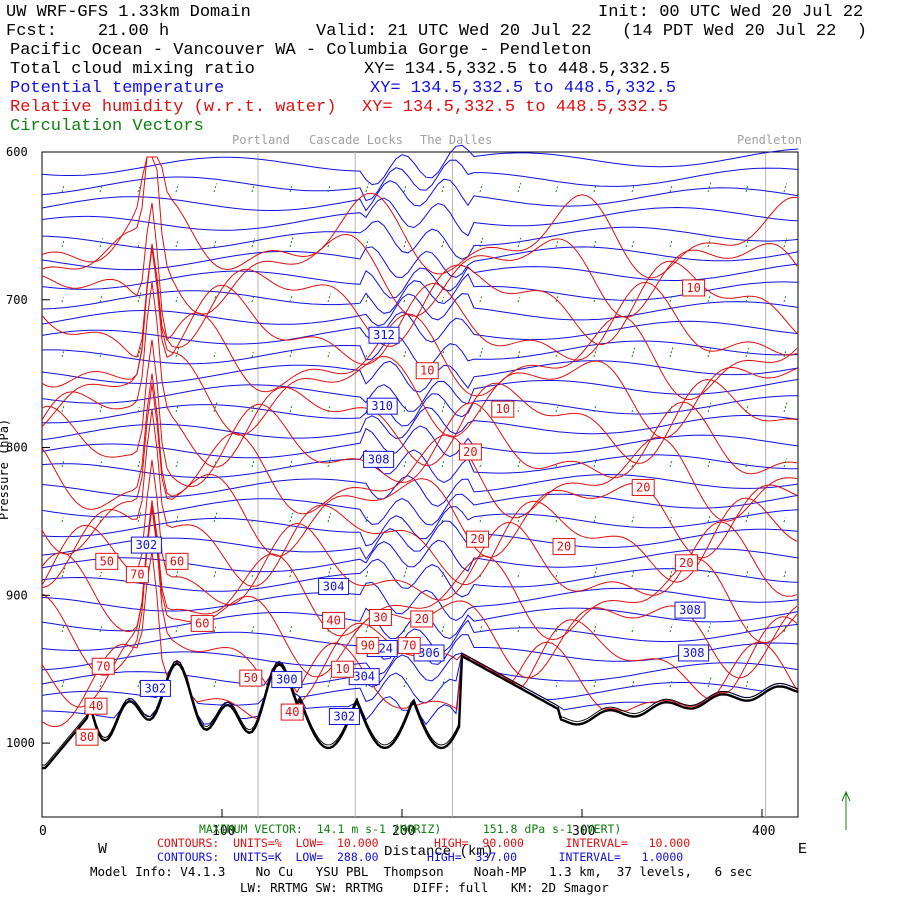 Image resolution: width=900 pixels, height=900 pixels. Describe the element at coordinates (731, 12) in the screenshot. I see `init-time: Init: 00 UTC Wed 20 Jul 22` at that location.